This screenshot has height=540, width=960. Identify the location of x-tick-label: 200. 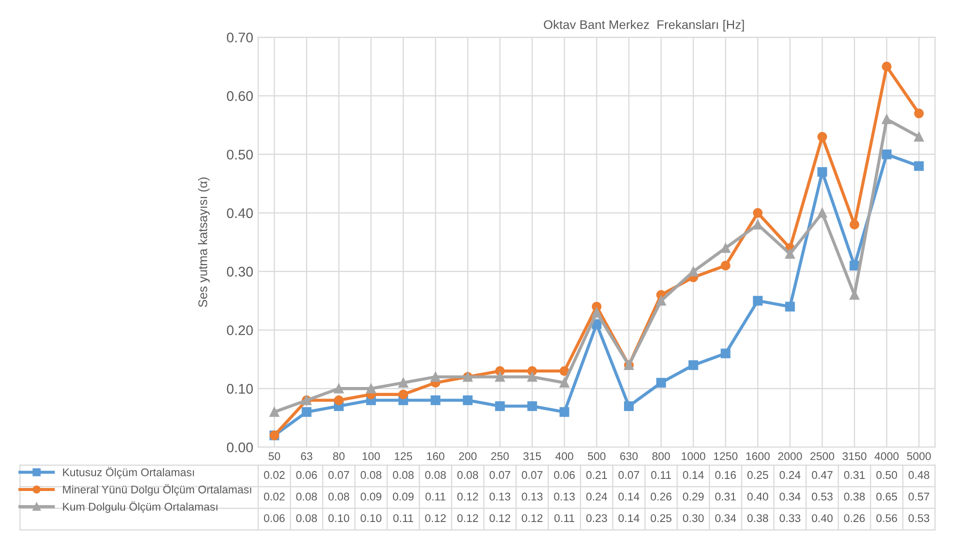
(468, 456).